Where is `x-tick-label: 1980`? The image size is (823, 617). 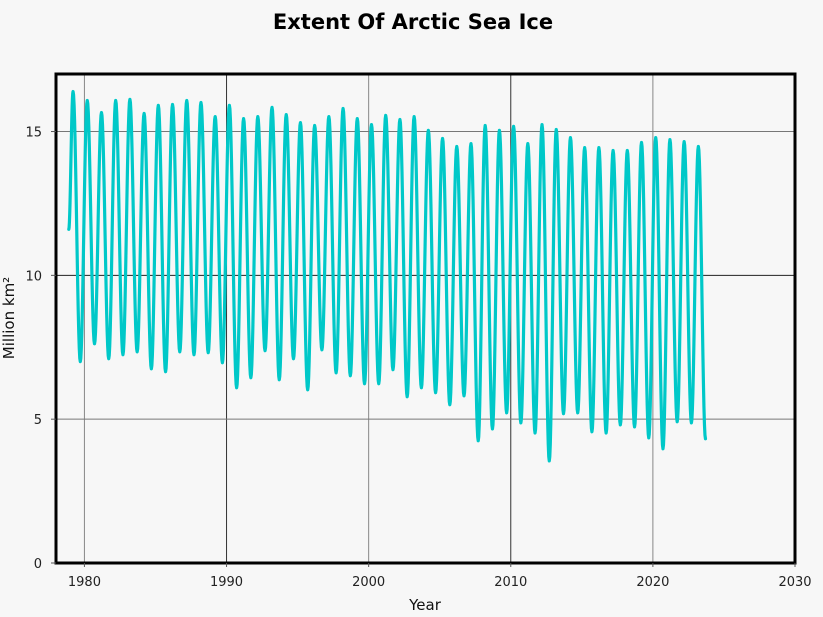 x-tick-label: 1980 is located at coordinates (84, 582).